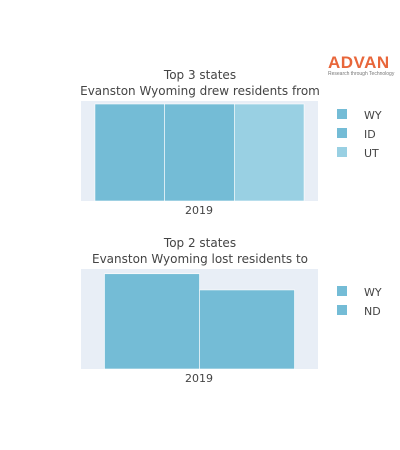  I want to click on chart-1-title-line2: Evanston Wyoming drew residents from, so click(200, 91).